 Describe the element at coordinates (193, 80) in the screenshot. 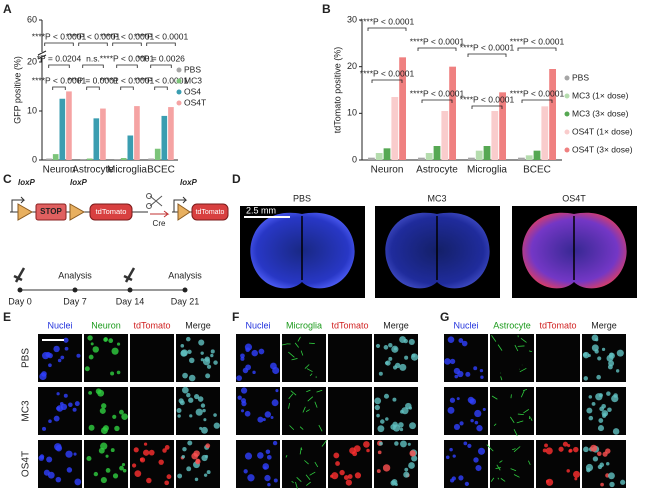

I see `legend-label: MC3` at that location.